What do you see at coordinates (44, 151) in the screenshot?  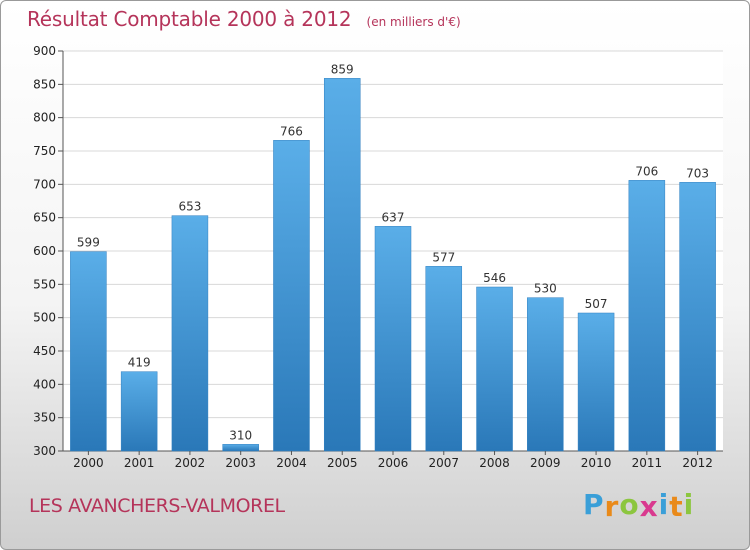 I see `y-tick-label: 750` at bounding box center [44, 151].